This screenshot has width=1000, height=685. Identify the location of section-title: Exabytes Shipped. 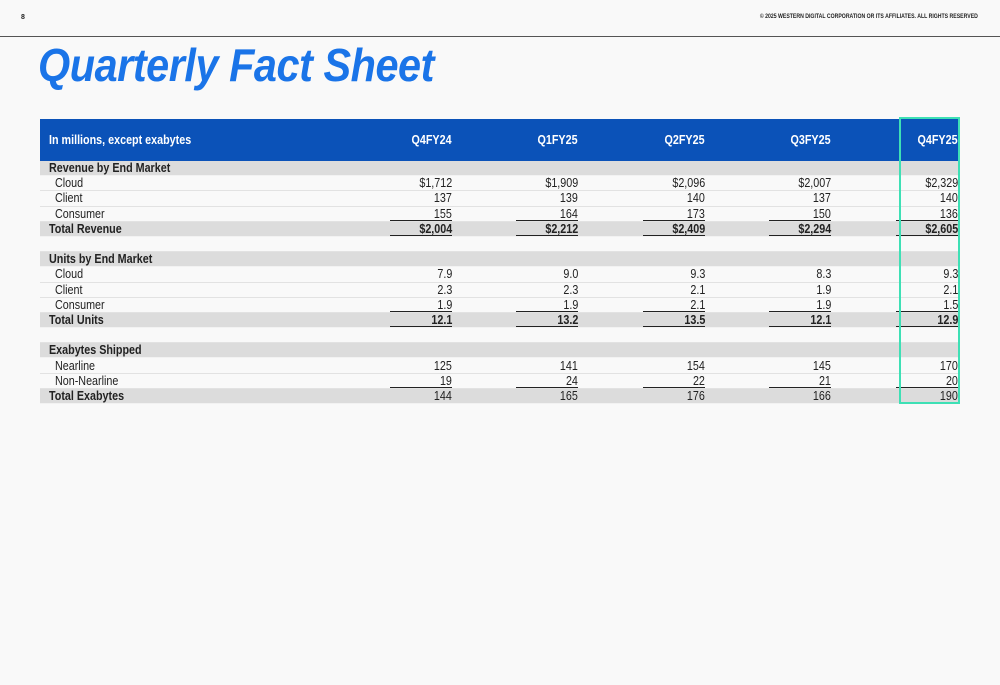
(103, 350).